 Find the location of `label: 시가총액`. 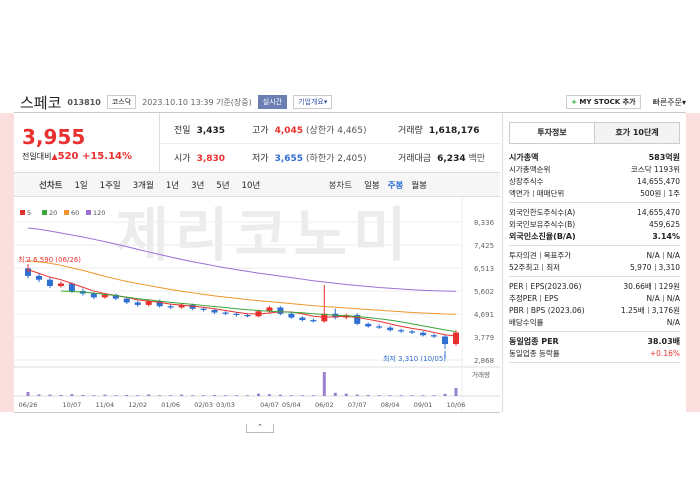

label: 시가총액 is located at coordinates (524, 157).